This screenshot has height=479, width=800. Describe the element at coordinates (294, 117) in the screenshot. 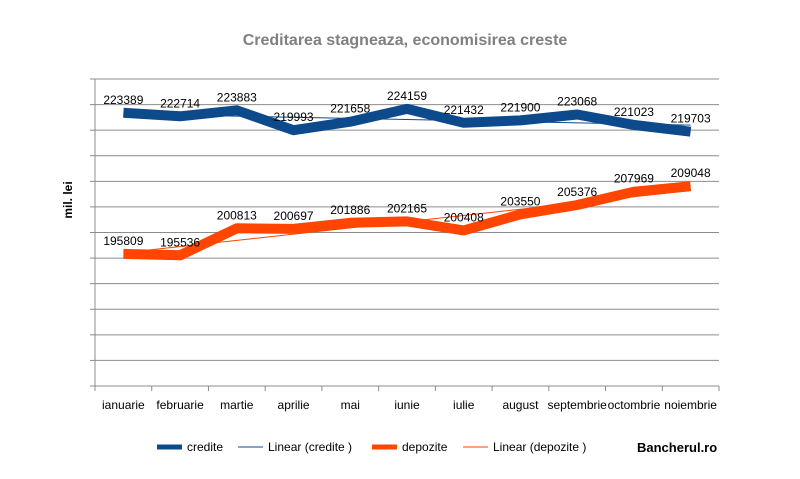

I see `data-label-credite: 219993` at that location.